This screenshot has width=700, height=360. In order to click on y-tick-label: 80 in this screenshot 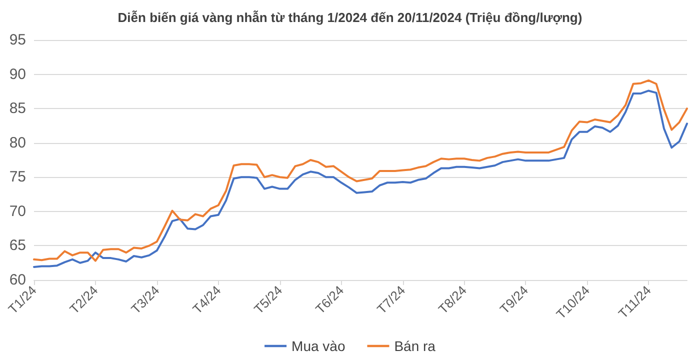, I will do `click(17, 143)`.